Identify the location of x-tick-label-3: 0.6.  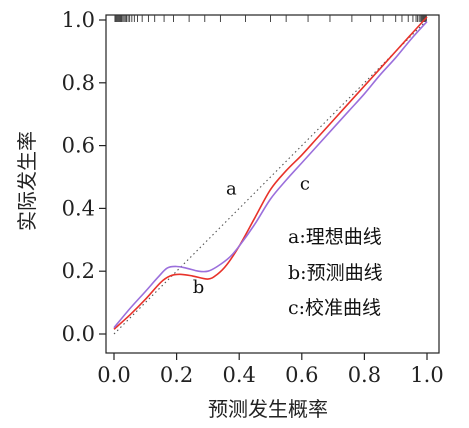
(301, 375).